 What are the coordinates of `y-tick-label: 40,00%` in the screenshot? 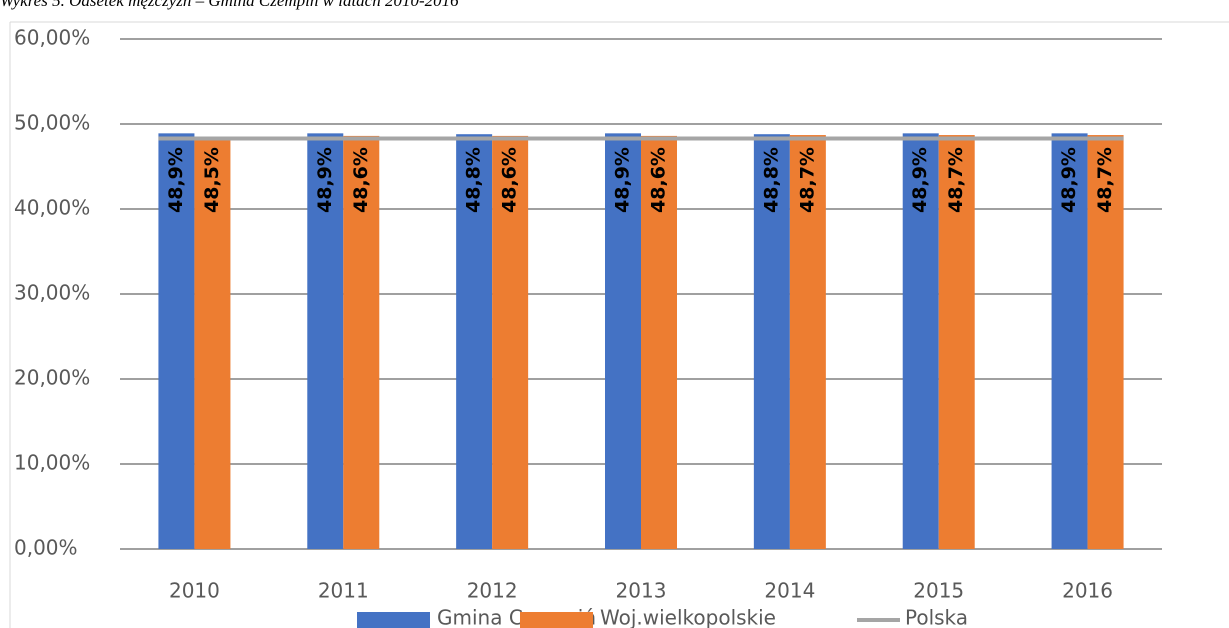 It's located at (52, 208).